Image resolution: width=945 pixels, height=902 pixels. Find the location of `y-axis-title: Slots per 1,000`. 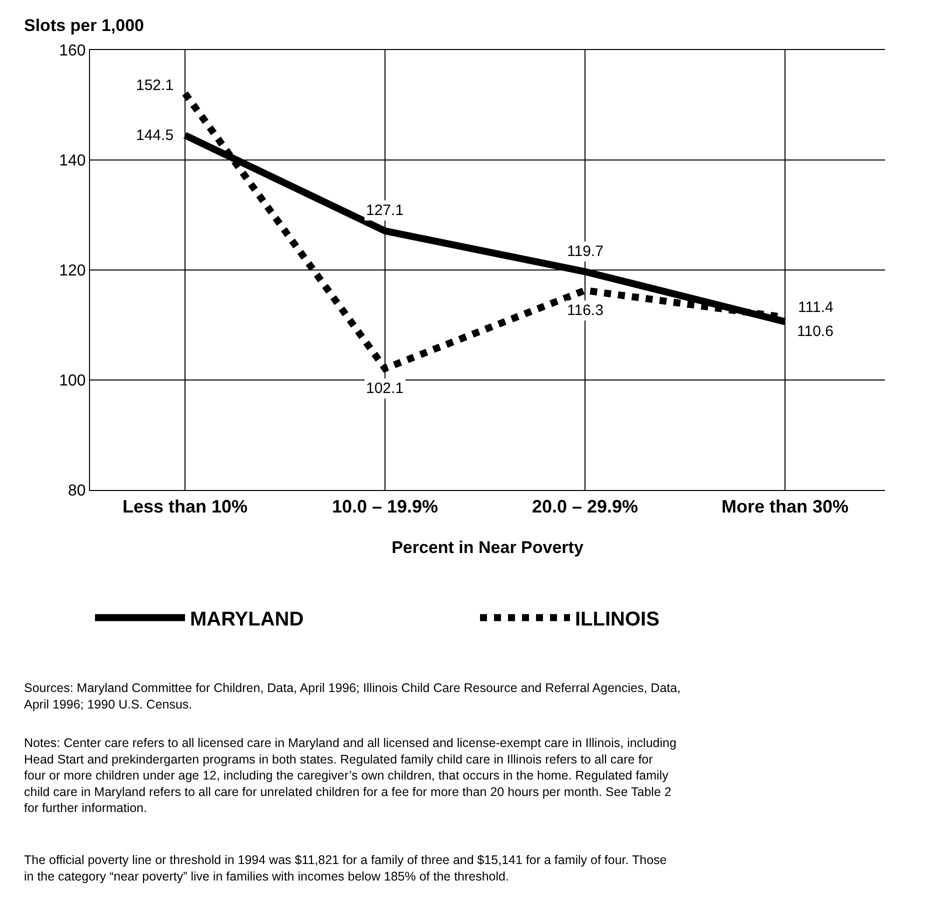

y-axis-title: Slots per 1,000 is located at coordinates (84, 25).